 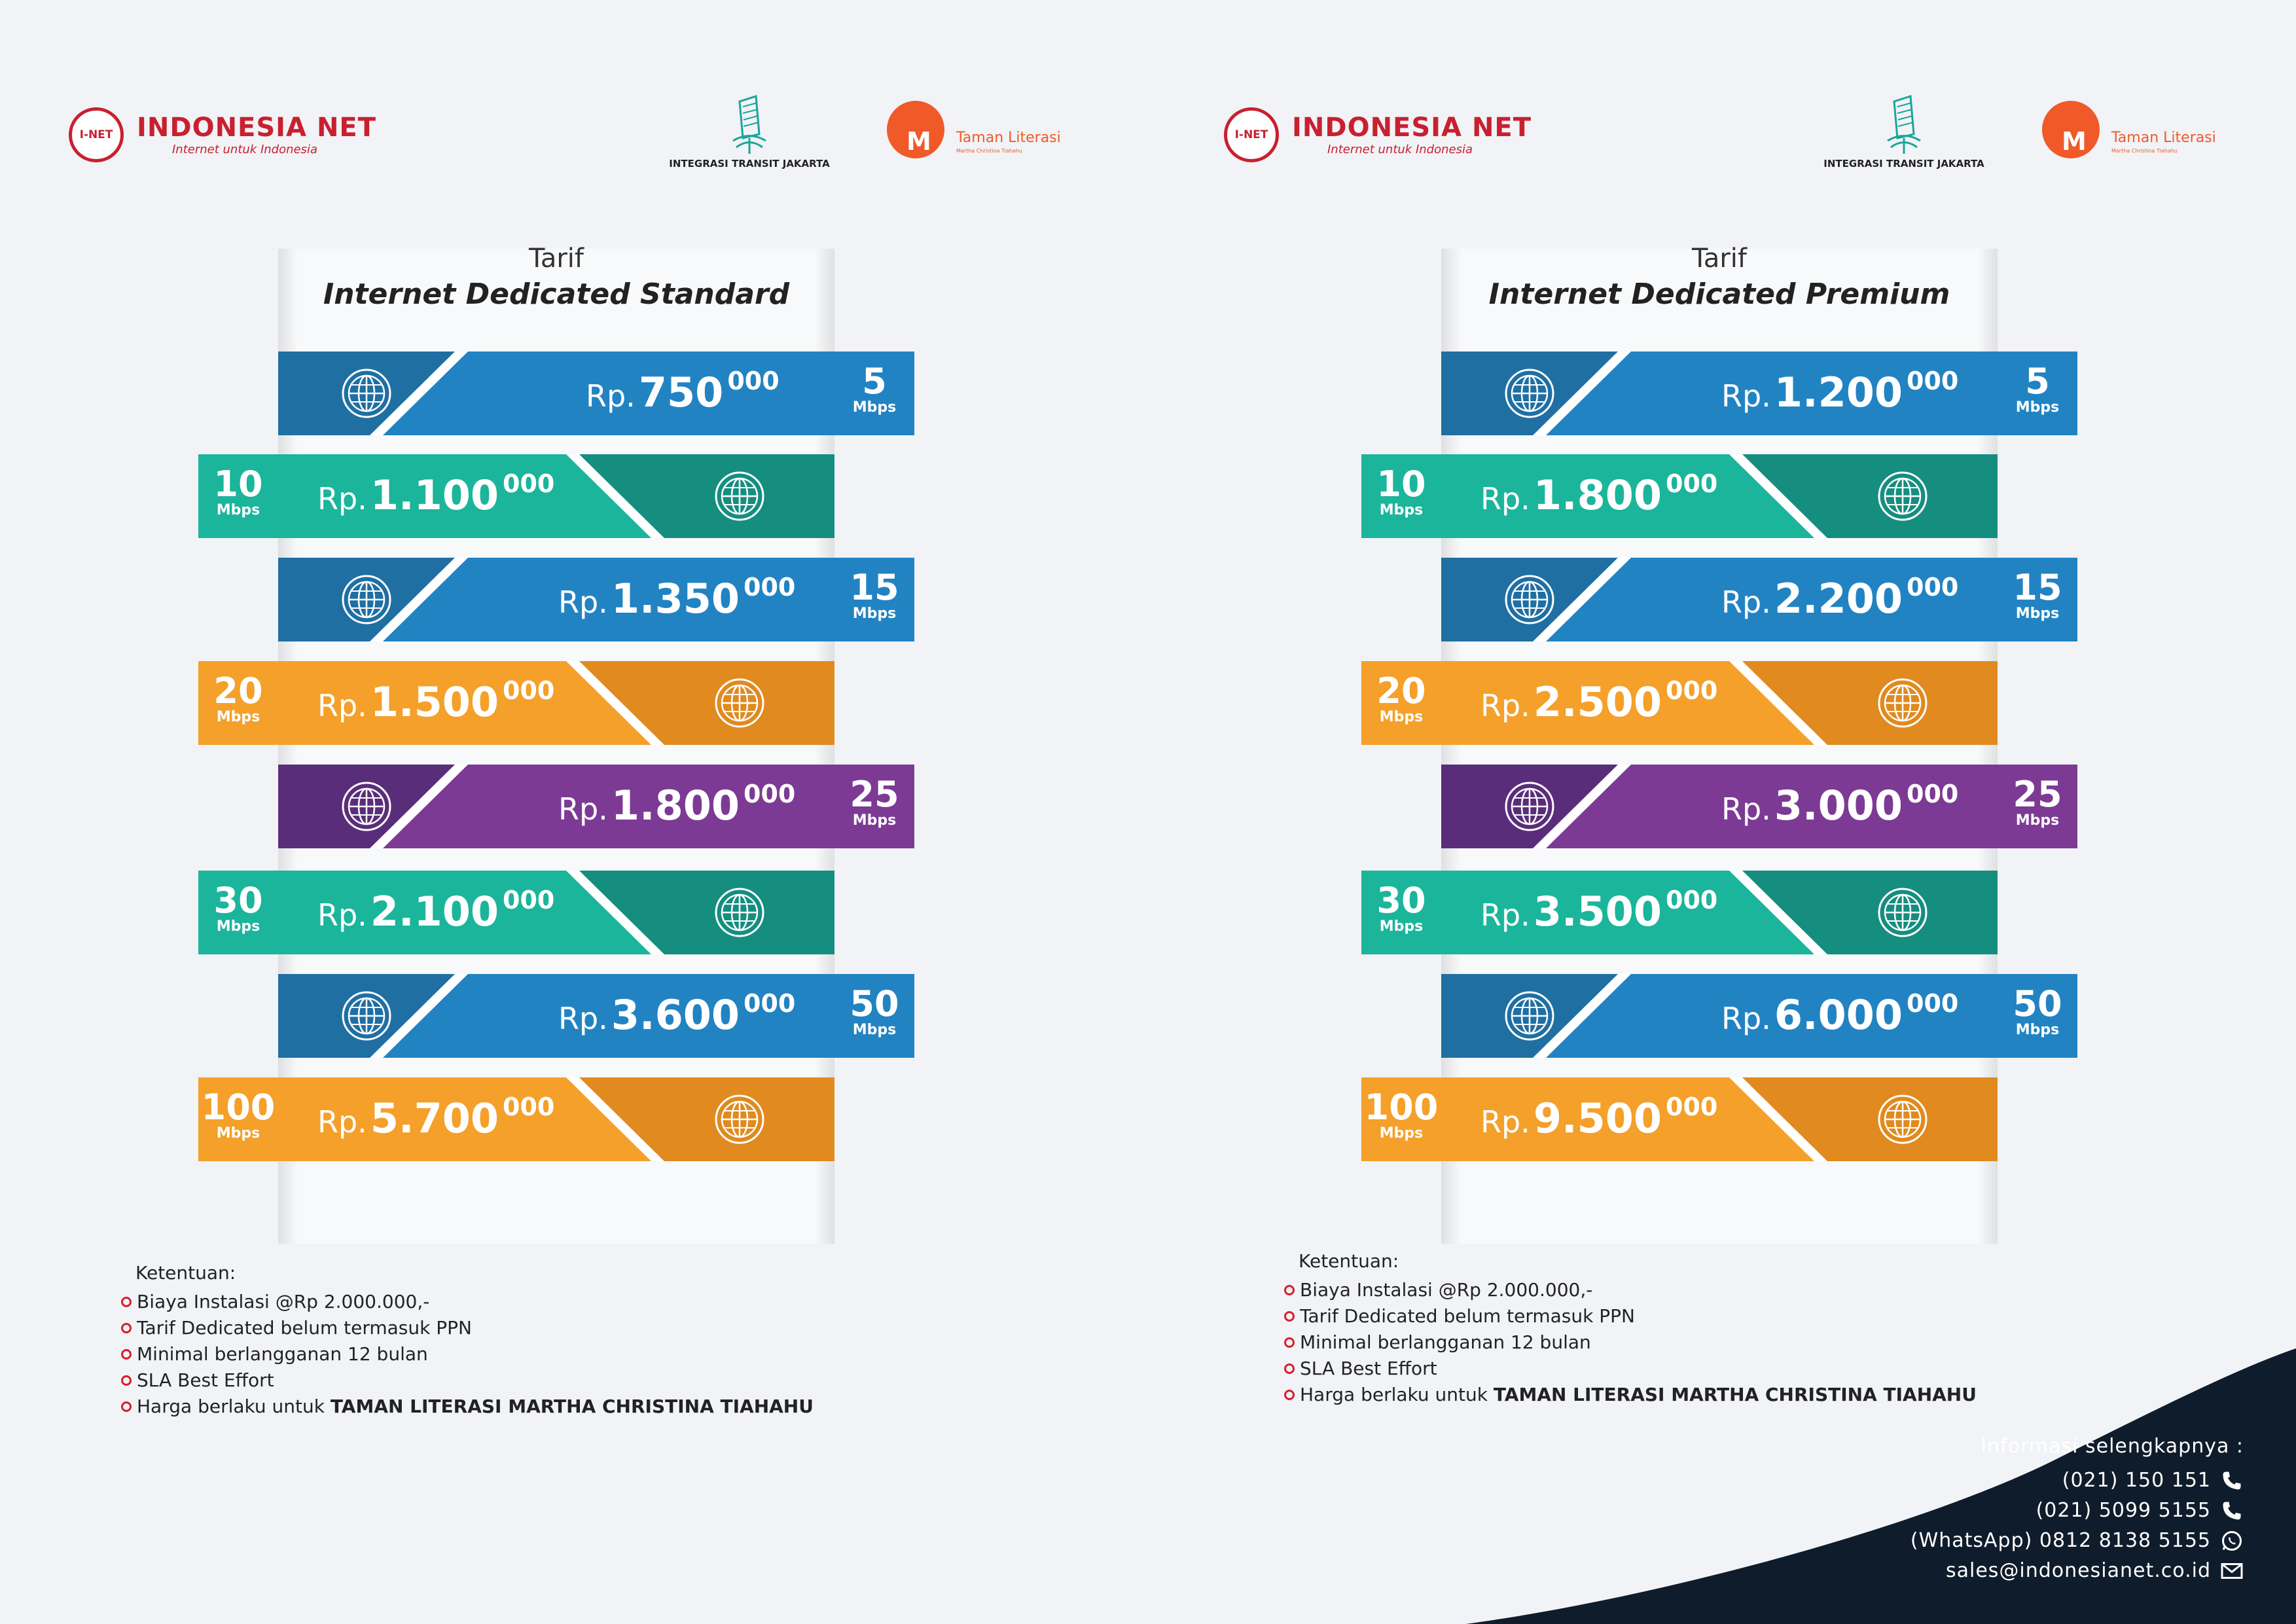 What do you see at coordinates (556, 912) in the screenshot?
I see `price-band: Rp. 2.100 000` at bounding box center [556, 912].